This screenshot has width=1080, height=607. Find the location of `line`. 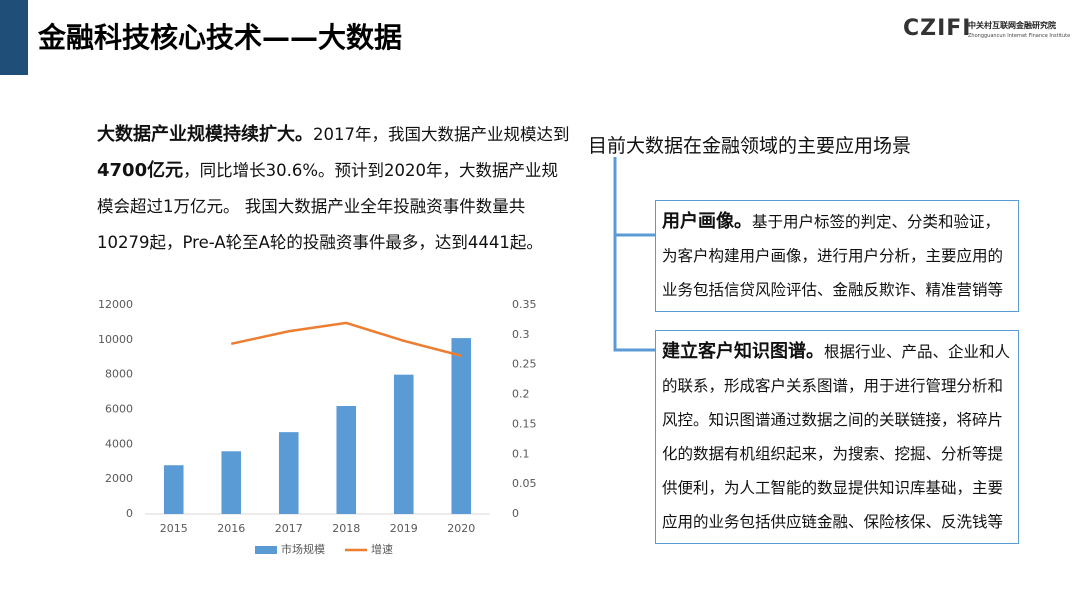

line is located at coordinates (346, 339).